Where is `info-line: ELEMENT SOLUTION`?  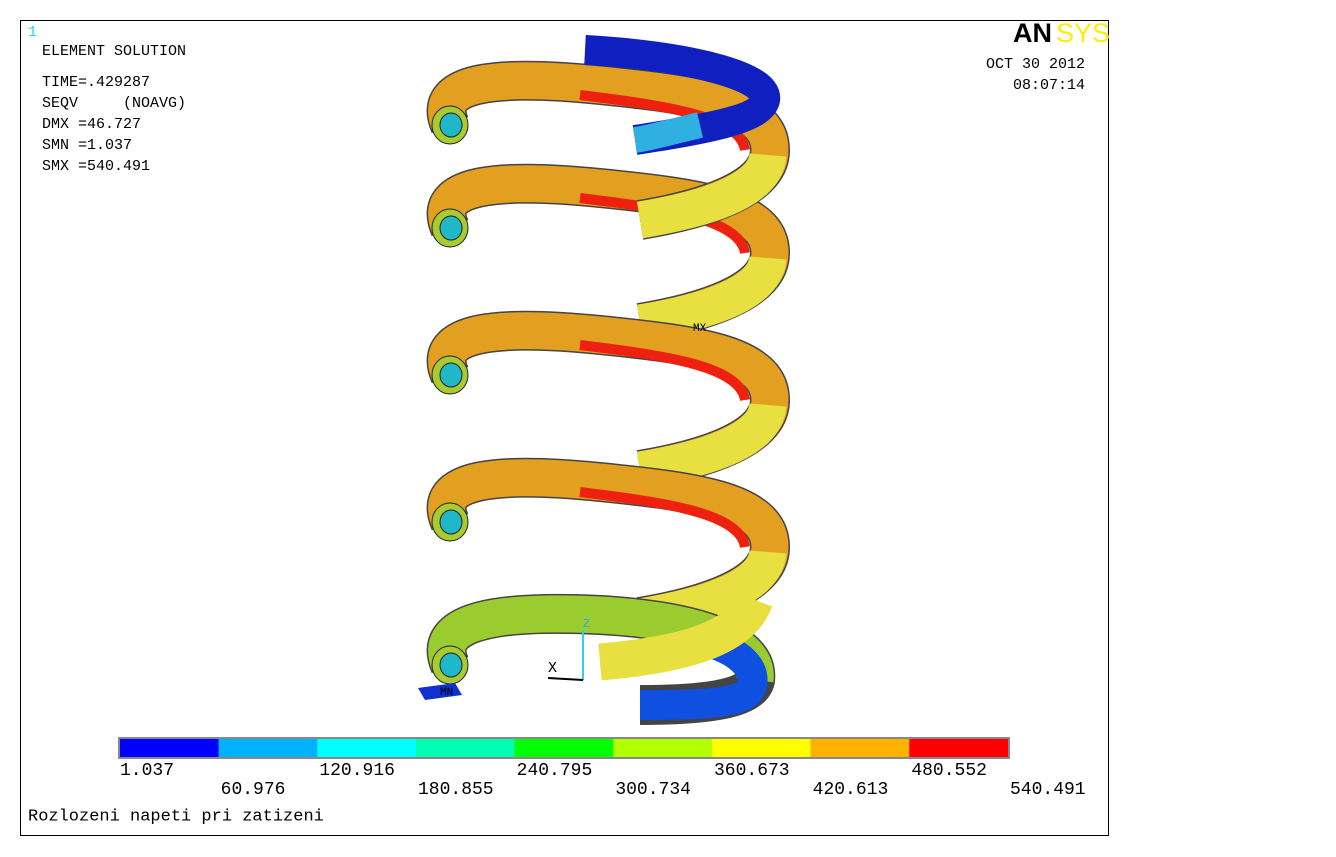
info-line: ELEMENT SOLUTION is located at coordinates (114, 51).